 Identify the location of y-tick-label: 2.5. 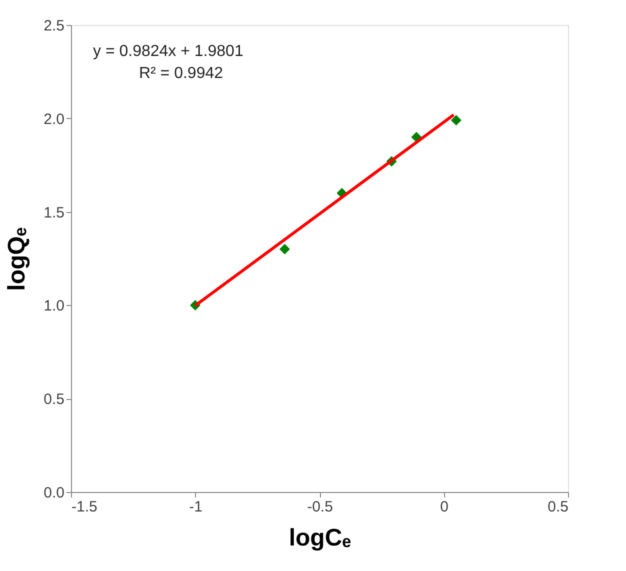
(54, 26).